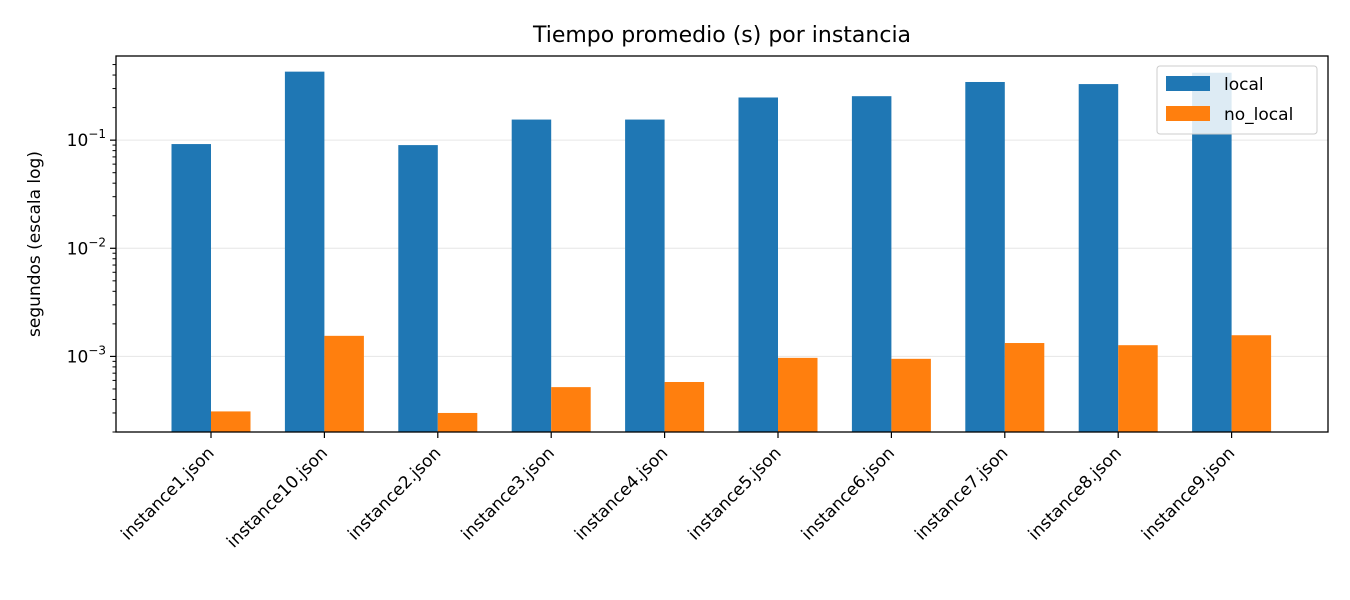 This screenshot has width=1350, height=600. I want to click on chart-title: Tiempo promedio (s) por instancia, so click(721, 35).